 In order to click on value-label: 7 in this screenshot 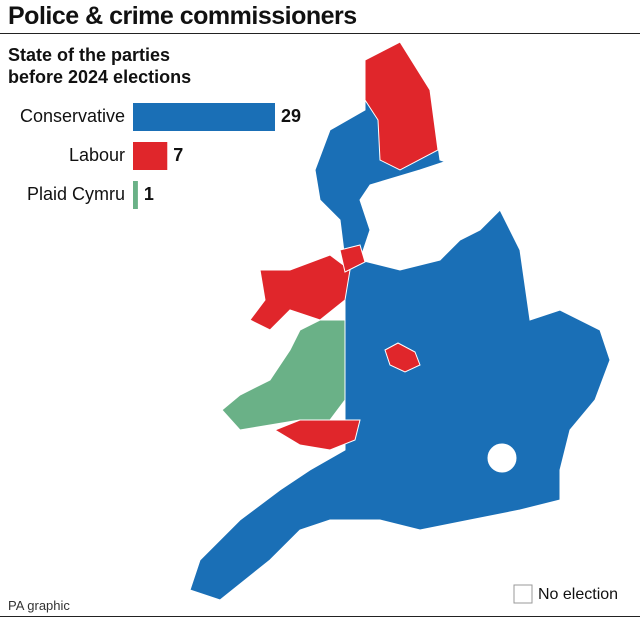, I will do `click(178, 155)`.